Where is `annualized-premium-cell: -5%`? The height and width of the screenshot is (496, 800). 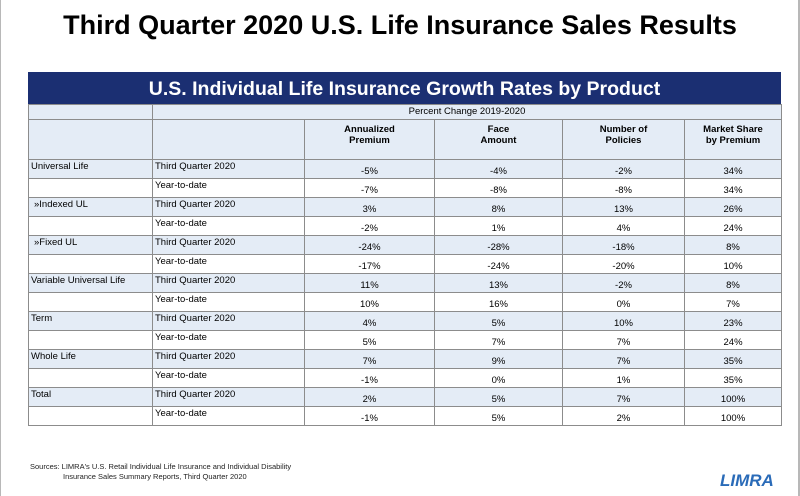
annualized-premium-cell: -5% is located at coordinates (369, 169).